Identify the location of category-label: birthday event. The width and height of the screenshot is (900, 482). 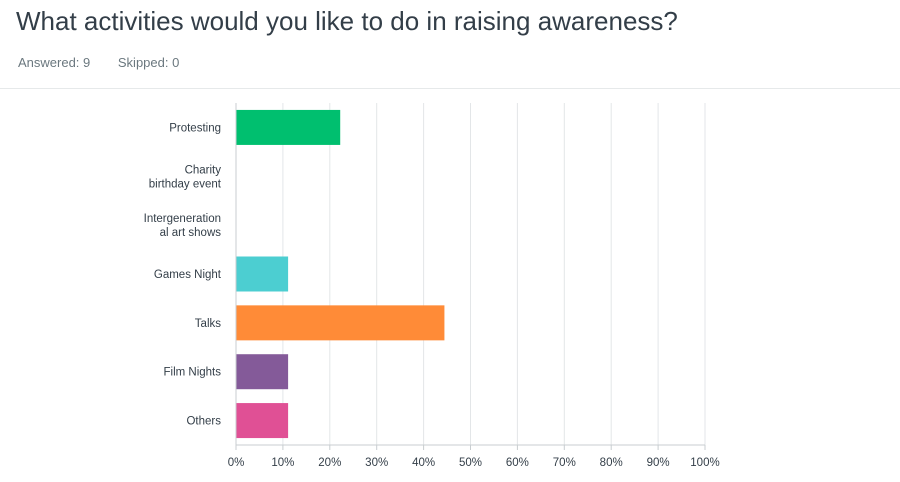
(185, 184).